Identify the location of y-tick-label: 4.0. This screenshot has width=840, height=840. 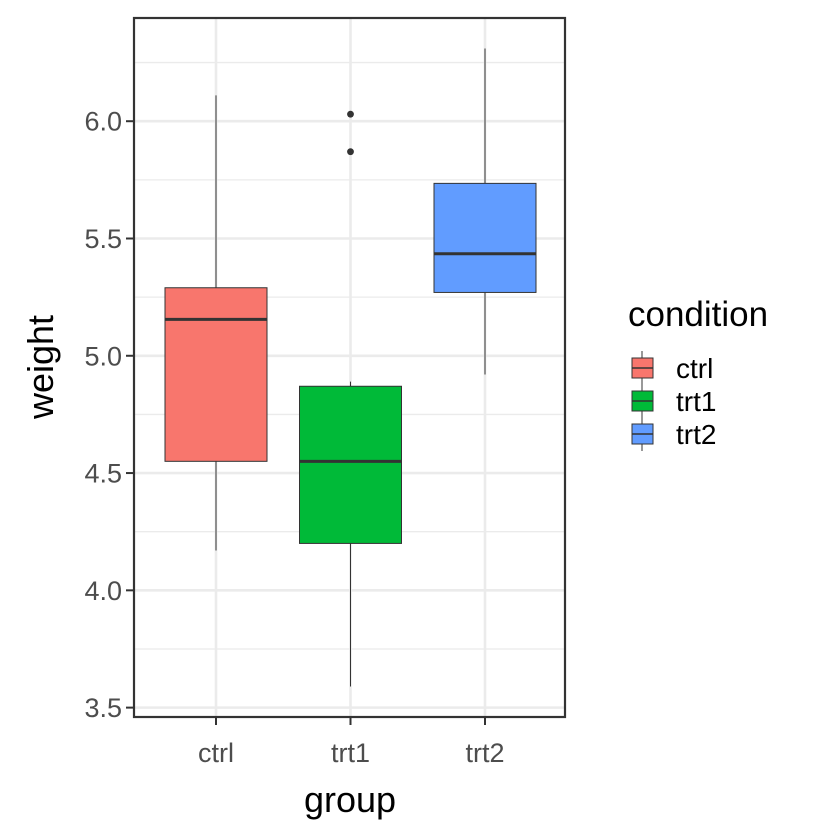
(103, 591).